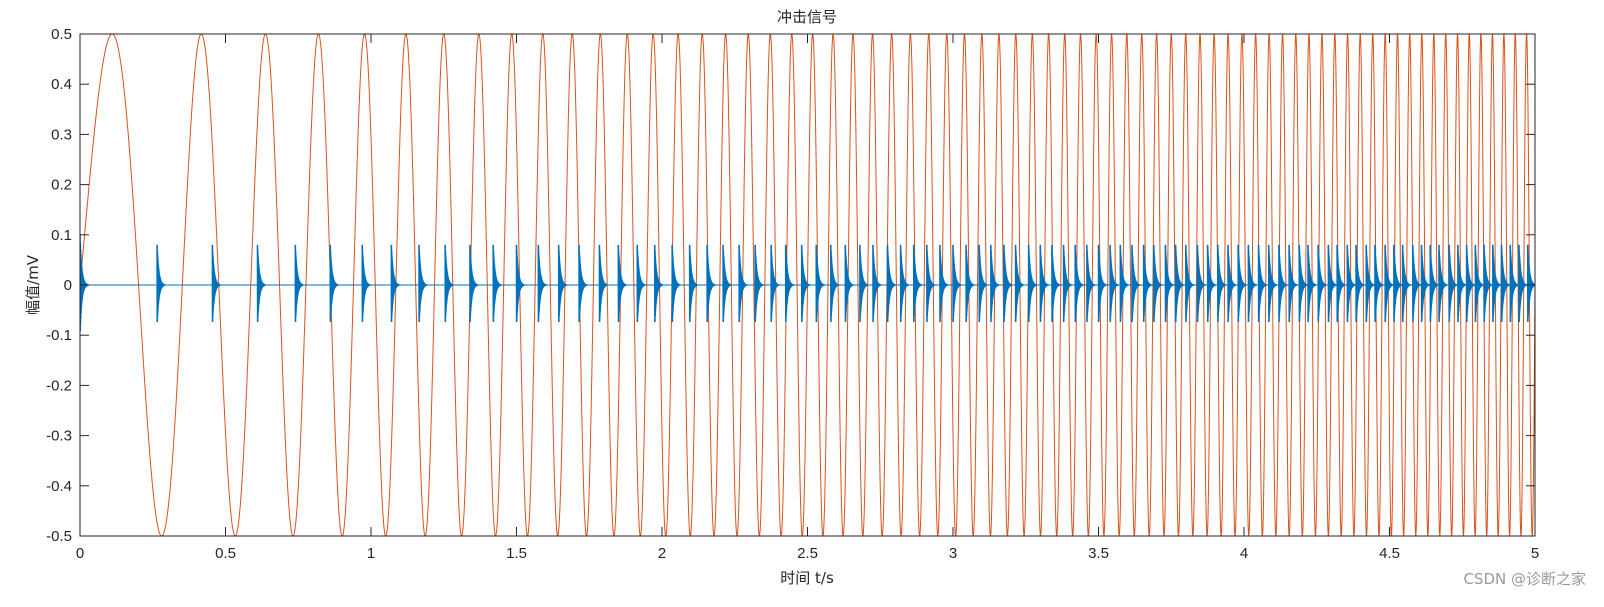 Image resolution: width=1604 pixels, height=607 pixels. Describe the element at coordinates (1535, 553) in the screenshot. I see `x-tick-label: 5` at that location.